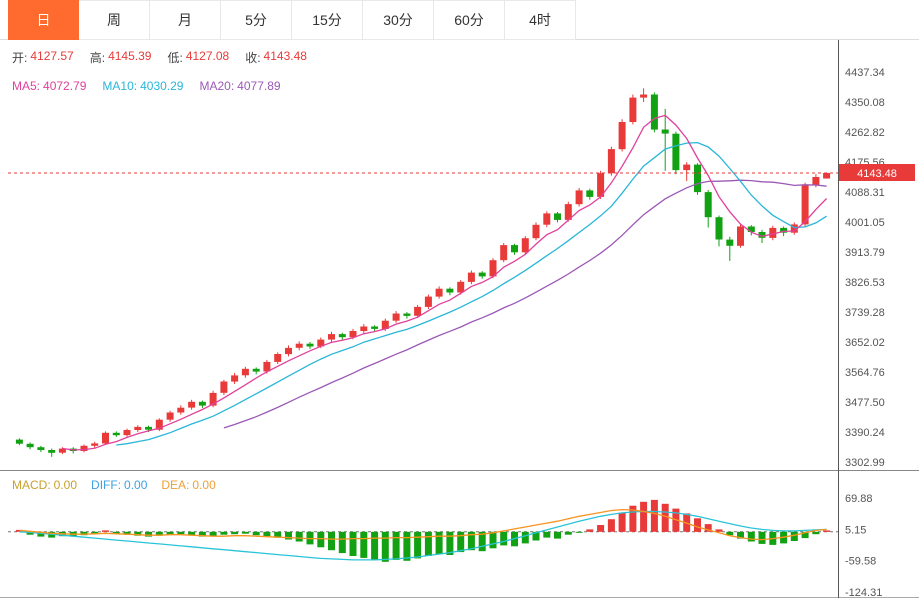 The image size is (919, 598). I want to click on macd-label: MACD:, so click(31, 485).